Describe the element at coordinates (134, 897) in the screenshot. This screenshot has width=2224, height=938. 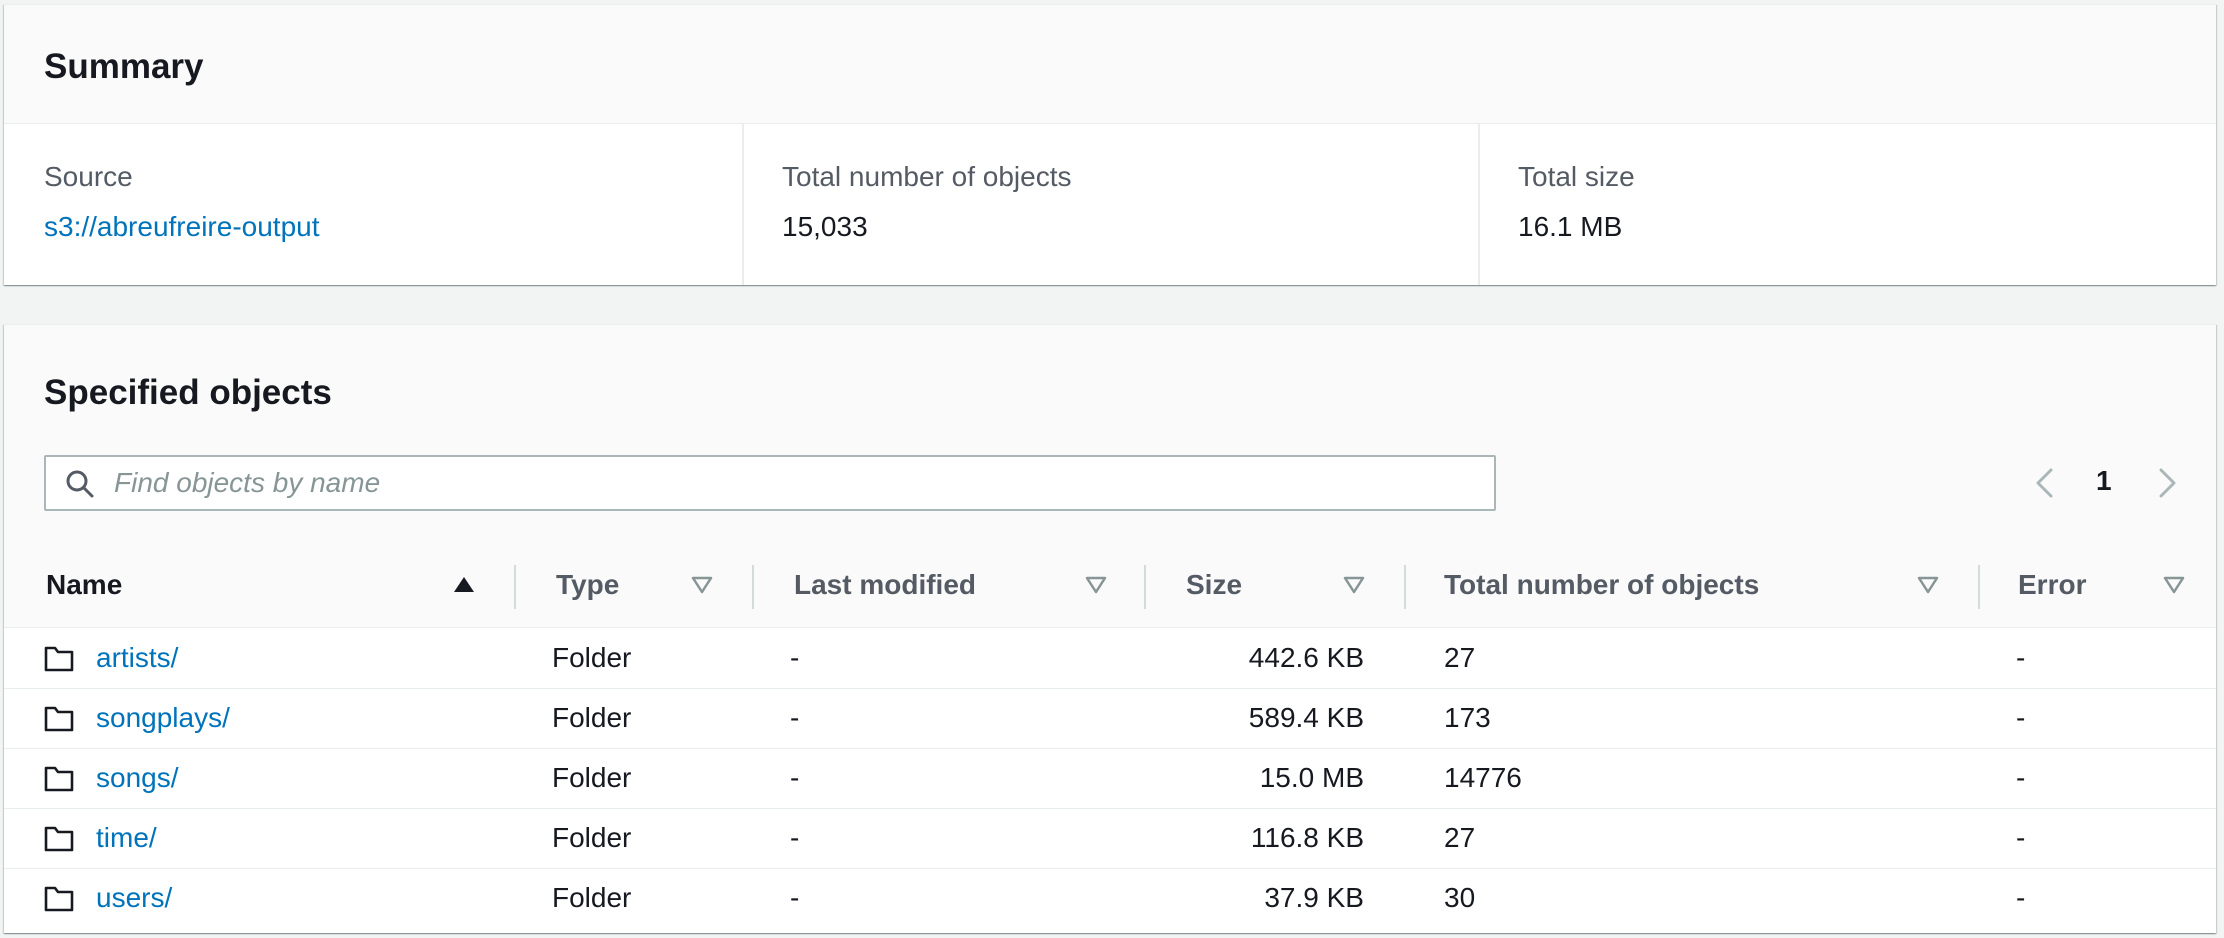
I see `object-name-link: users/` at that location.